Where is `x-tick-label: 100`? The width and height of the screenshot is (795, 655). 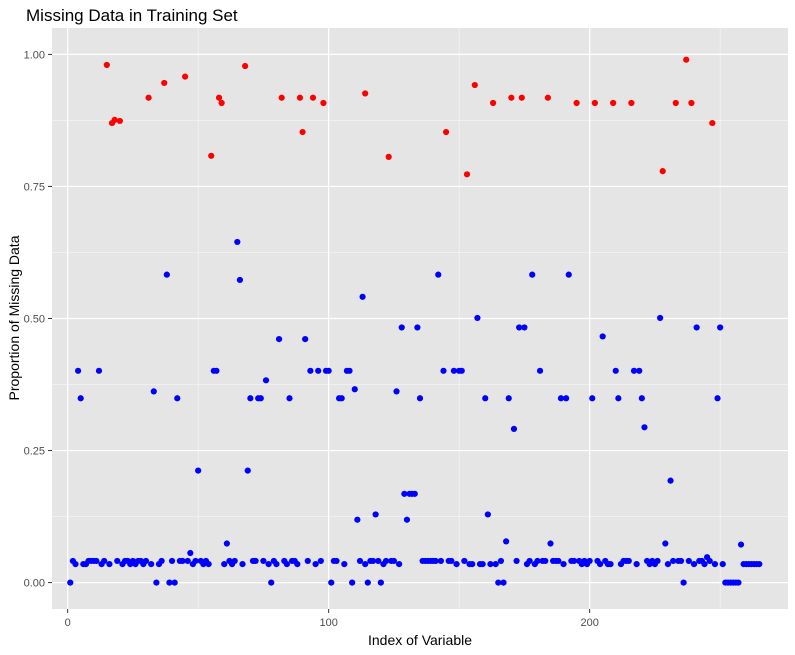
x-tick-label: 100 is located at coordinates (328, 623).